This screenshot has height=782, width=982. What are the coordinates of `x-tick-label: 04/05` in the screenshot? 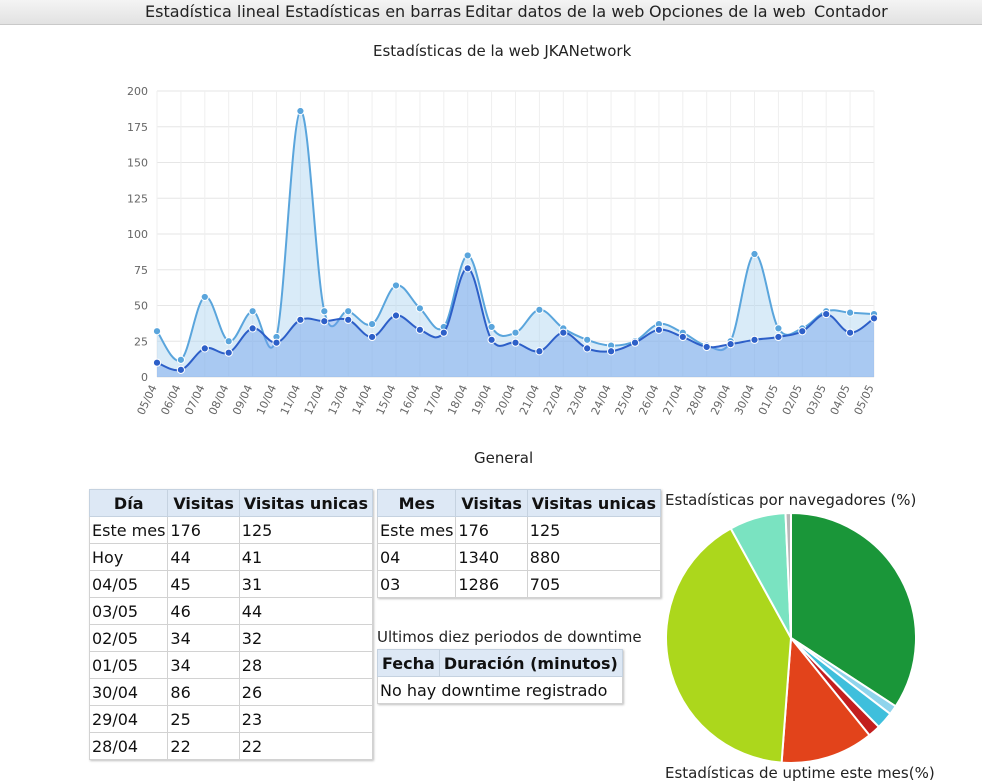 It's located at (840, 400).